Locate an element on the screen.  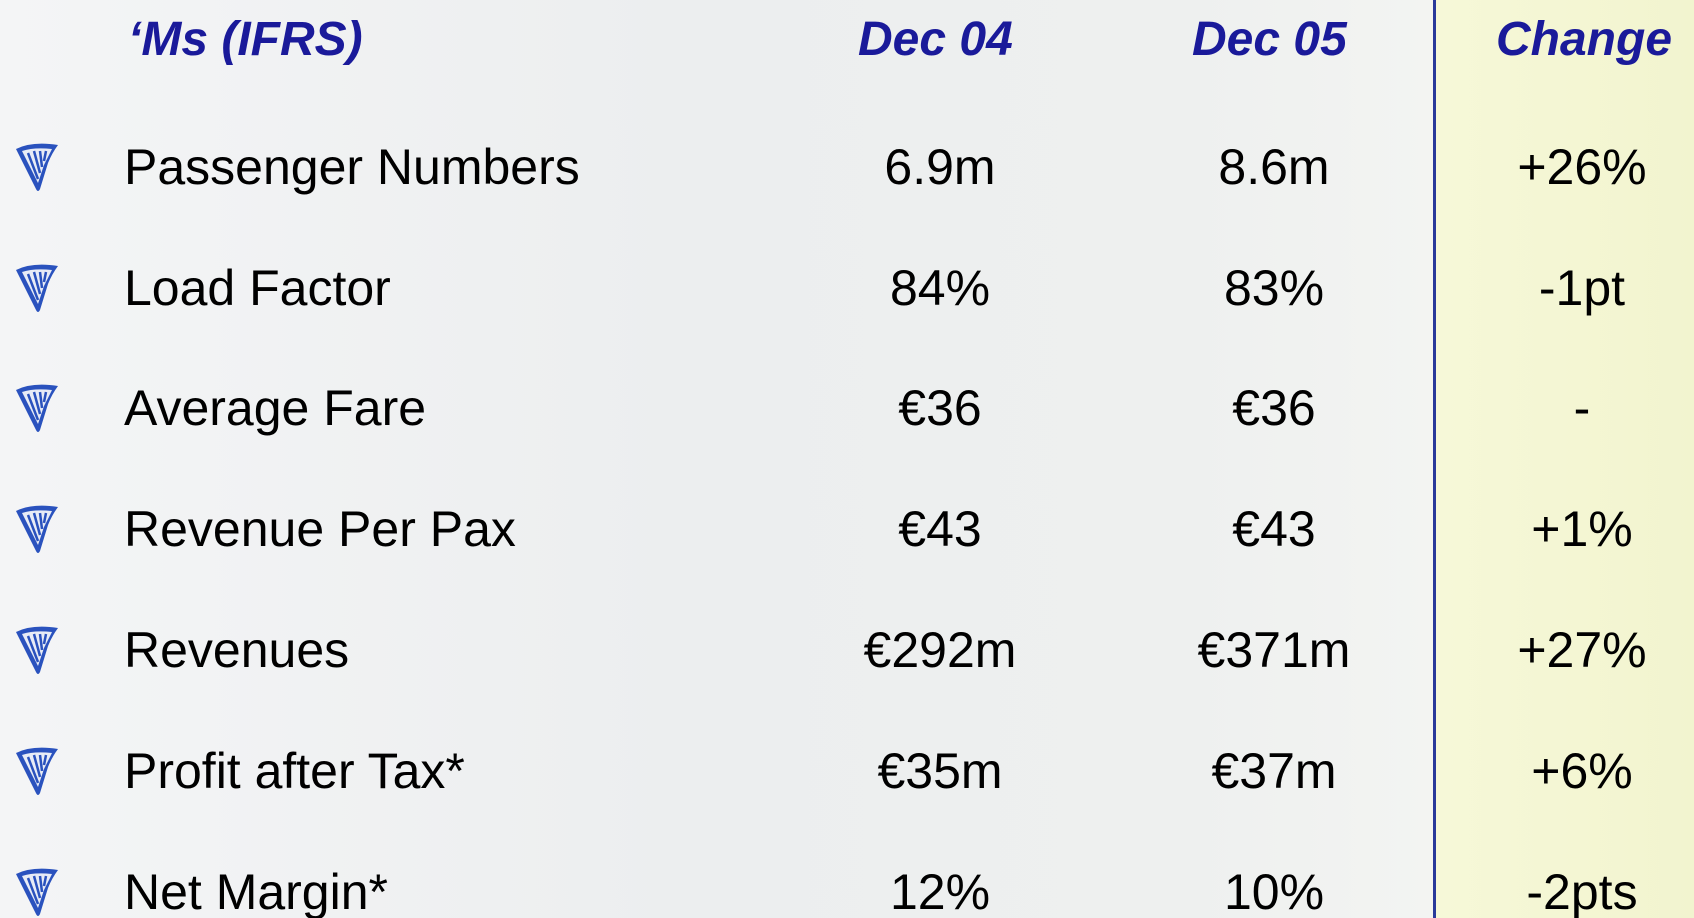
dec04-value: 12% is located at coordinates (940, 891).